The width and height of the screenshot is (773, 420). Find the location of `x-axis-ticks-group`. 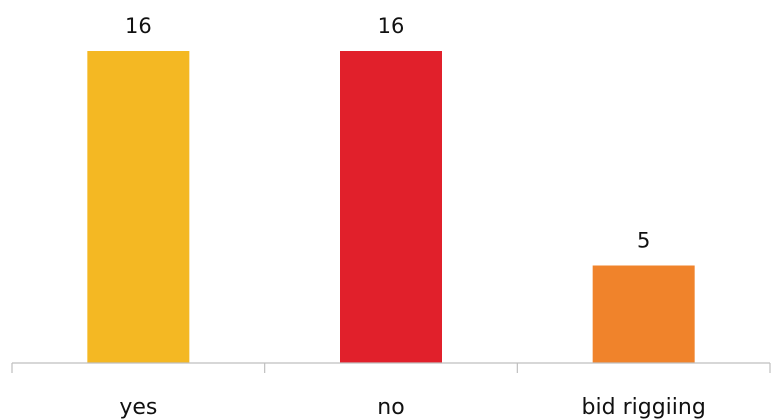

x-axis-ticks-group is located at coordinates (391, 368).